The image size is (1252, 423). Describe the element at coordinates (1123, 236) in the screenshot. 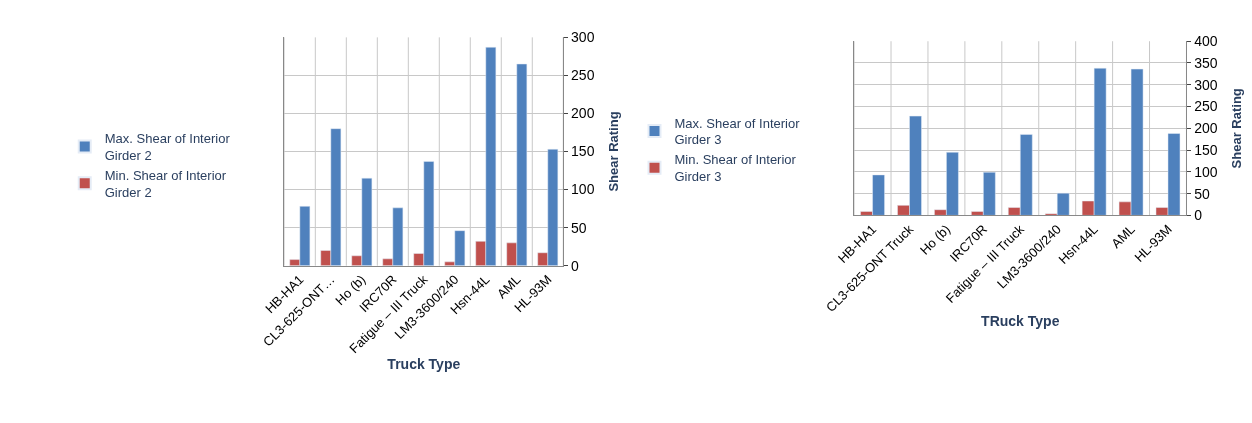

I see `x-tick-label: AML` at that location.